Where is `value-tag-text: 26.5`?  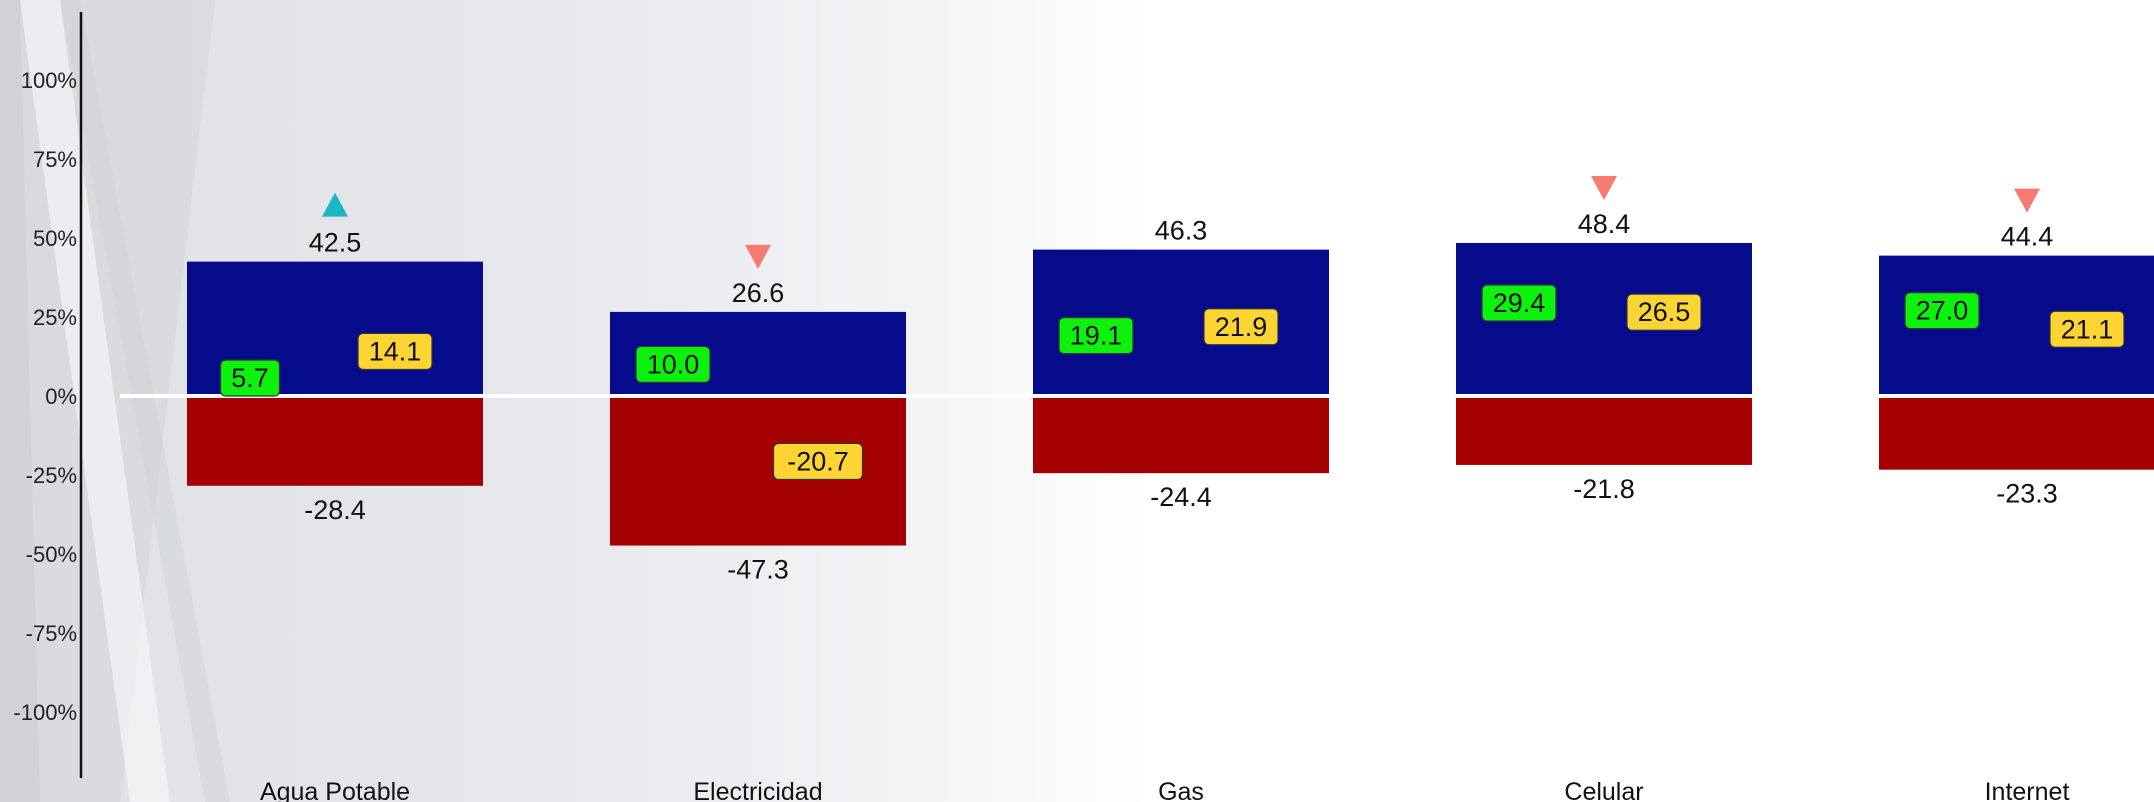 value-tag-text: 26.5 is located at coordinates (1664, 312).